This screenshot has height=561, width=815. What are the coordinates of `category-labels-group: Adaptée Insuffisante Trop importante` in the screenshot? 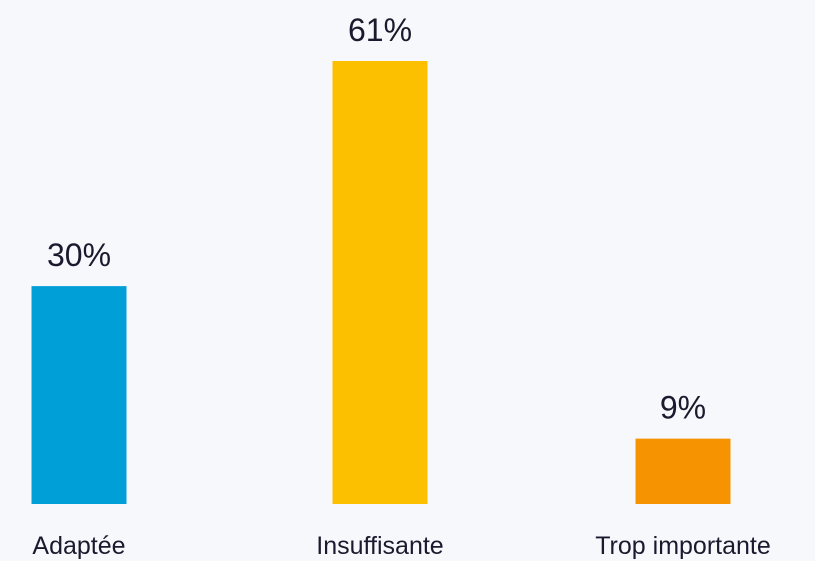 It's located at (401, 546).